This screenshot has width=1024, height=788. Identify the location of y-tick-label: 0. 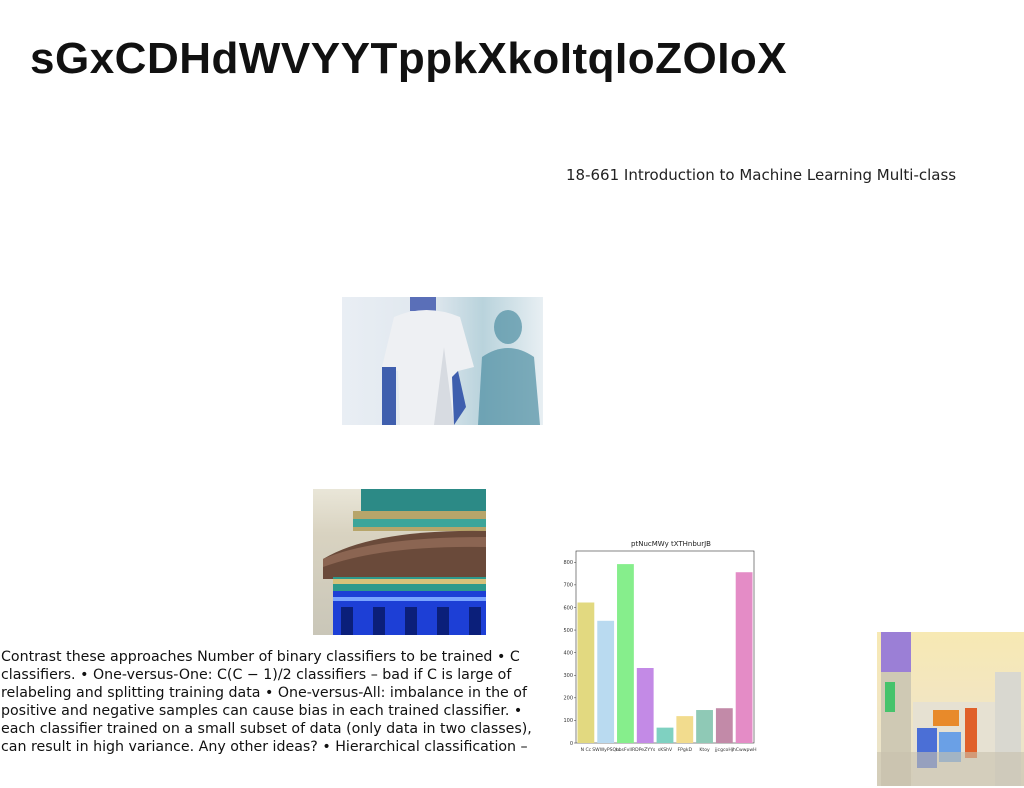
(571, 744).